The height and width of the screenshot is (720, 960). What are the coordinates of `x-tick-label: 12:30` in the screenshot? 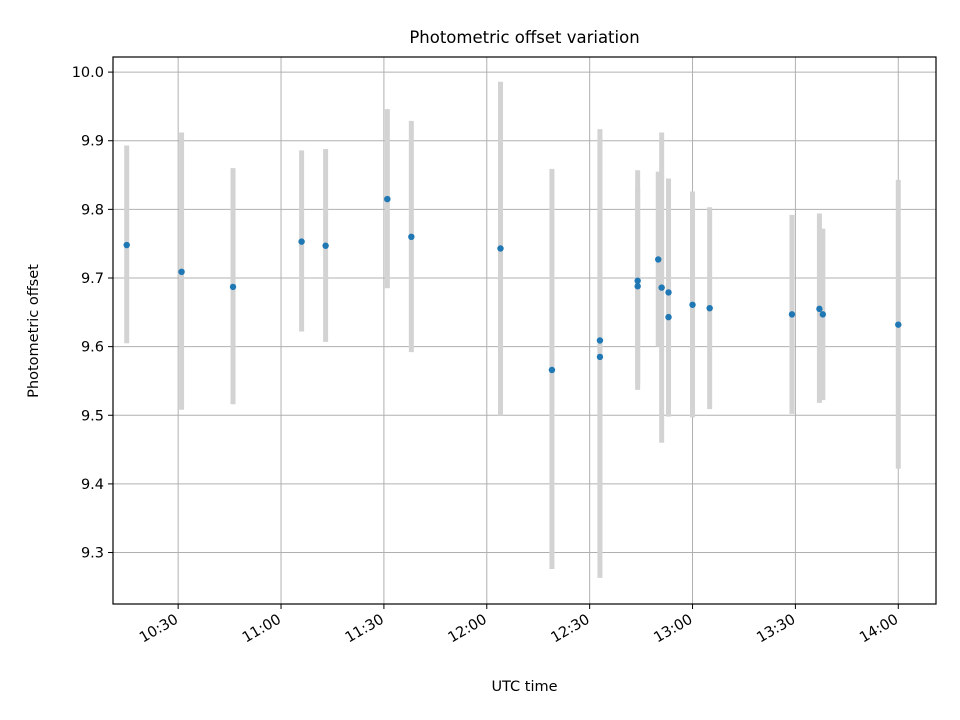 It's located at (570, 629).